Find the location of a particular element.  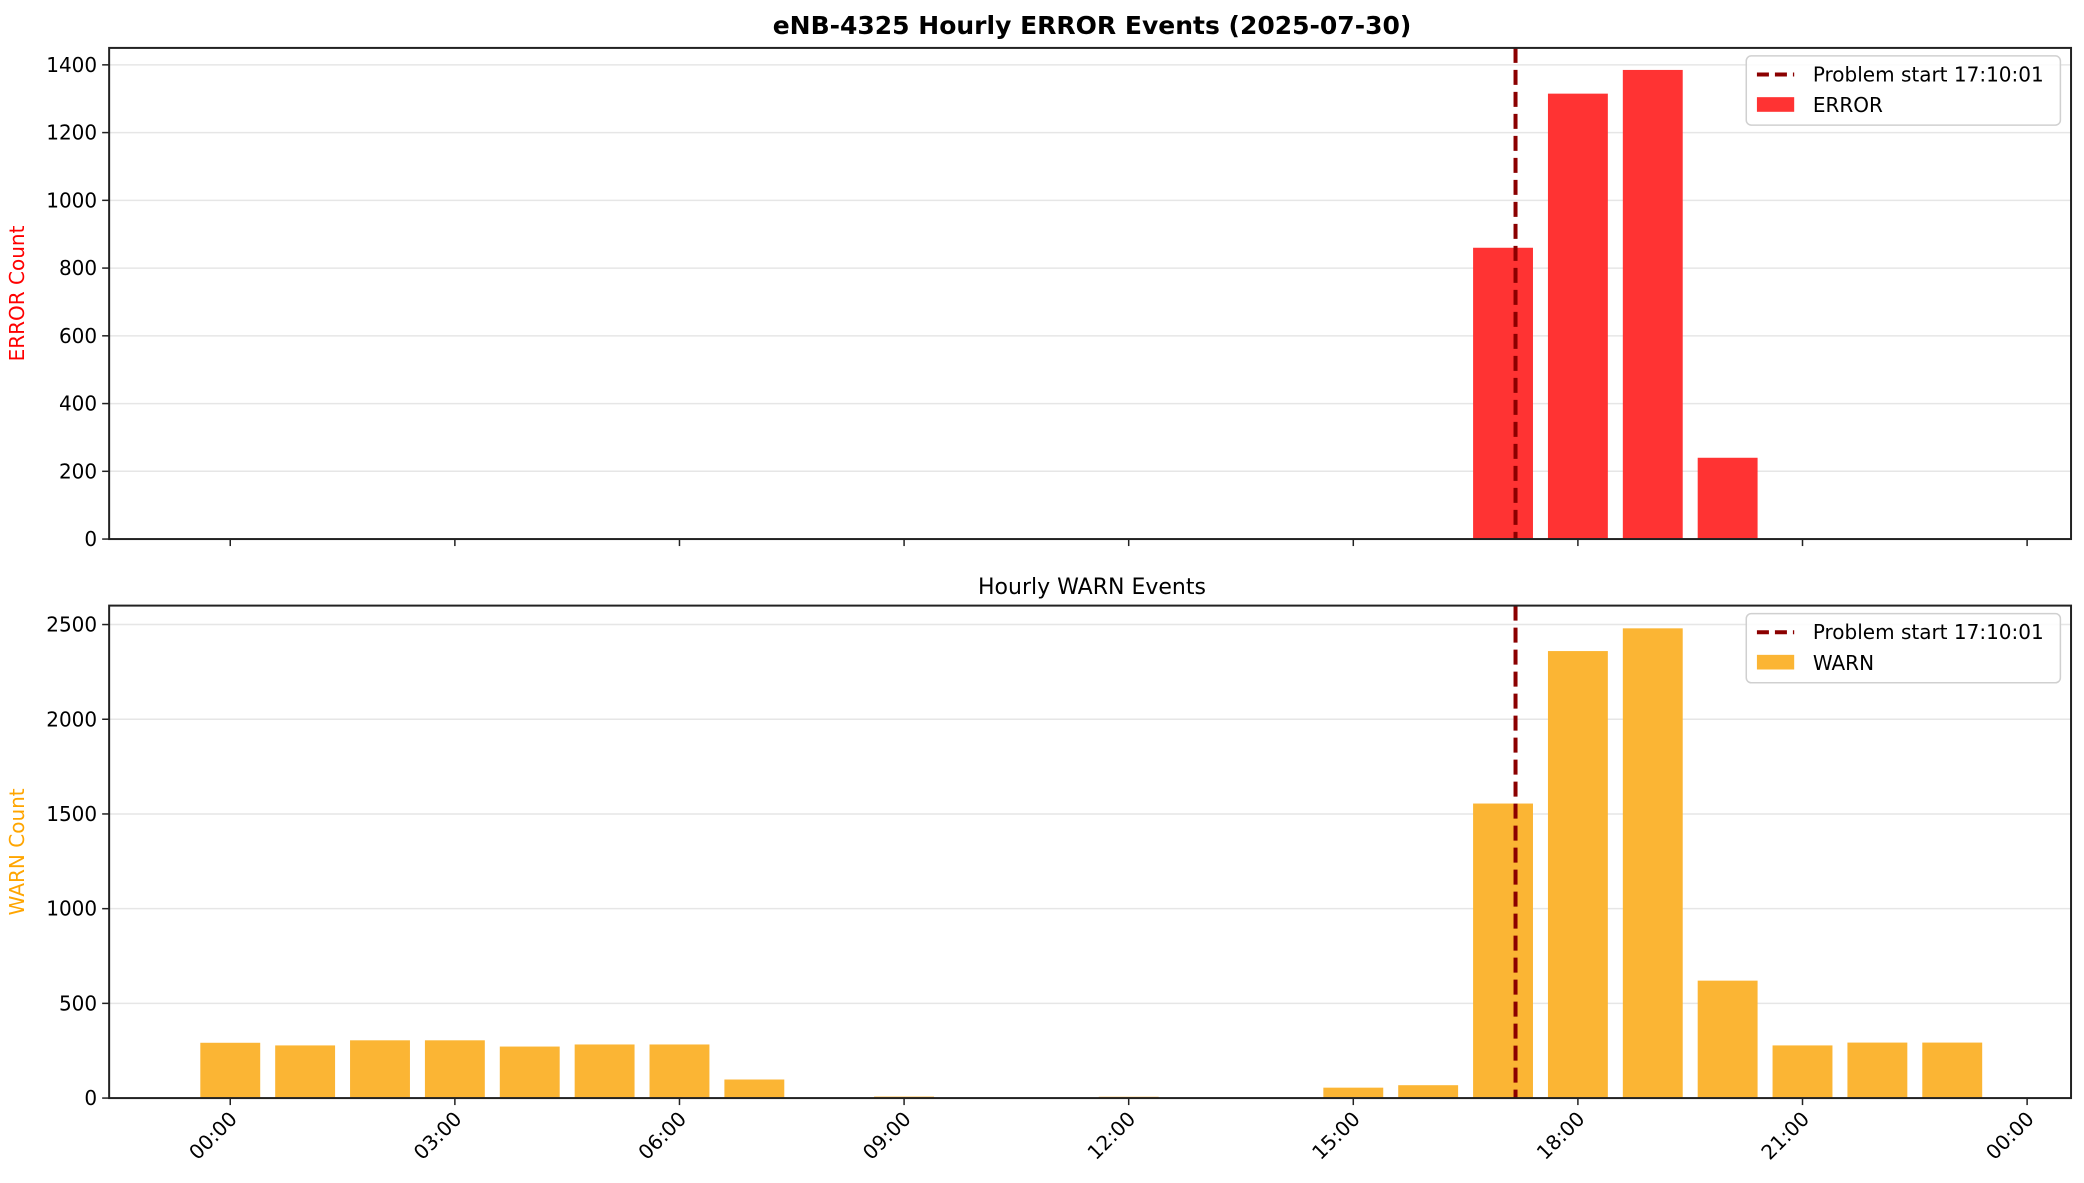

legend: Problem start 17:10:01 ERROR is located at coordinates (1903, 90).